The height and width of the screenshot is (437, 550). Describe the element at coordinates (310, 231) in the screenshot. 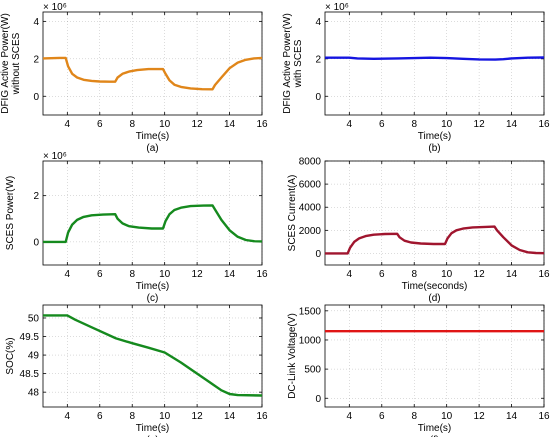

I see `y-tick-label: 2000` at that location.